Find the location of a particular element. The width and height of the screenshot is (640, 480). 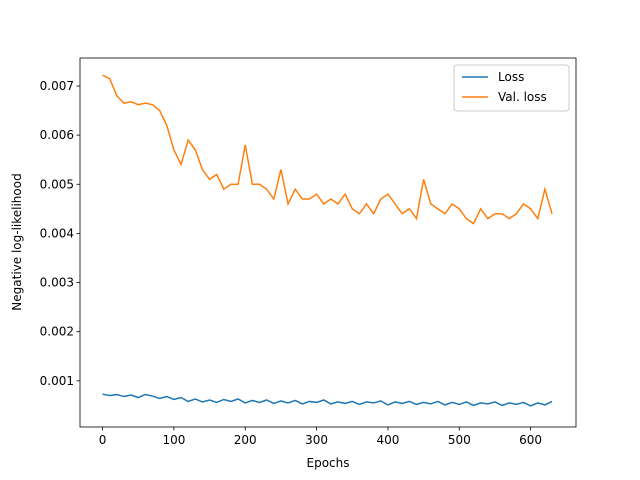

y-tick-label: 0.005 is located at coordinates (57, 184).